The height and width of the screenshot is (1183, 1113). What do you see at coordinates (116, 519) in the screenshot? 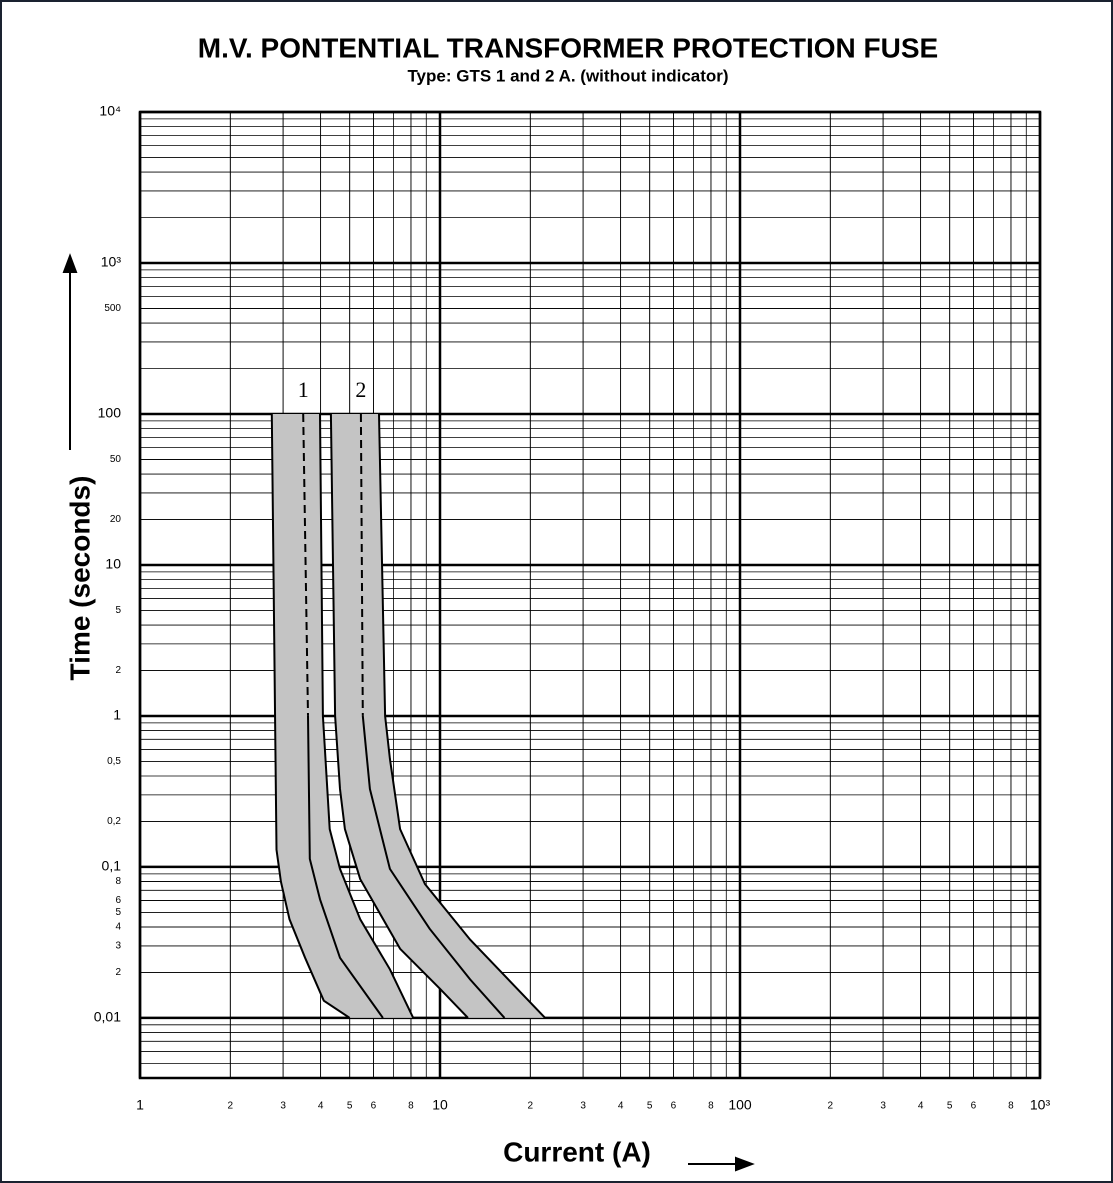
I see `y-tick-label: 20` at bounding box center [116, 519].